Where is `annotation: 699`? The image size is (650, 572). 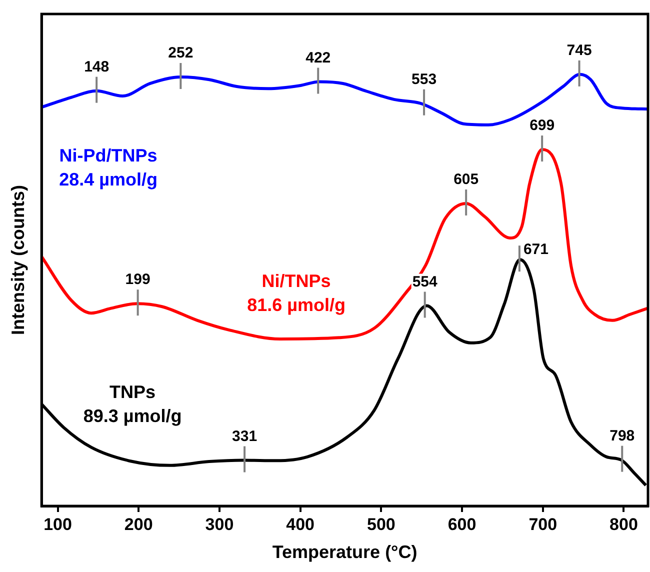 annotation: 699 is located at coordinates (542, 125).